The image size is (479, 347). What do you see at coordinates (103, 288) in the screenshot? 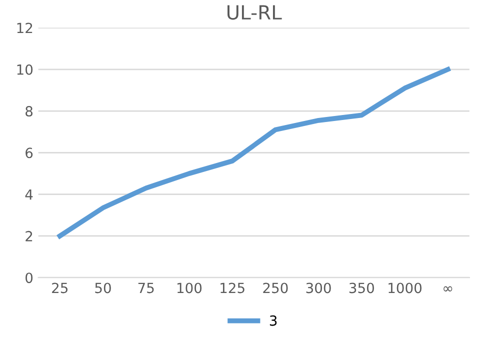
I see `x-tick-label: 50` at bounding box center [103, 288].